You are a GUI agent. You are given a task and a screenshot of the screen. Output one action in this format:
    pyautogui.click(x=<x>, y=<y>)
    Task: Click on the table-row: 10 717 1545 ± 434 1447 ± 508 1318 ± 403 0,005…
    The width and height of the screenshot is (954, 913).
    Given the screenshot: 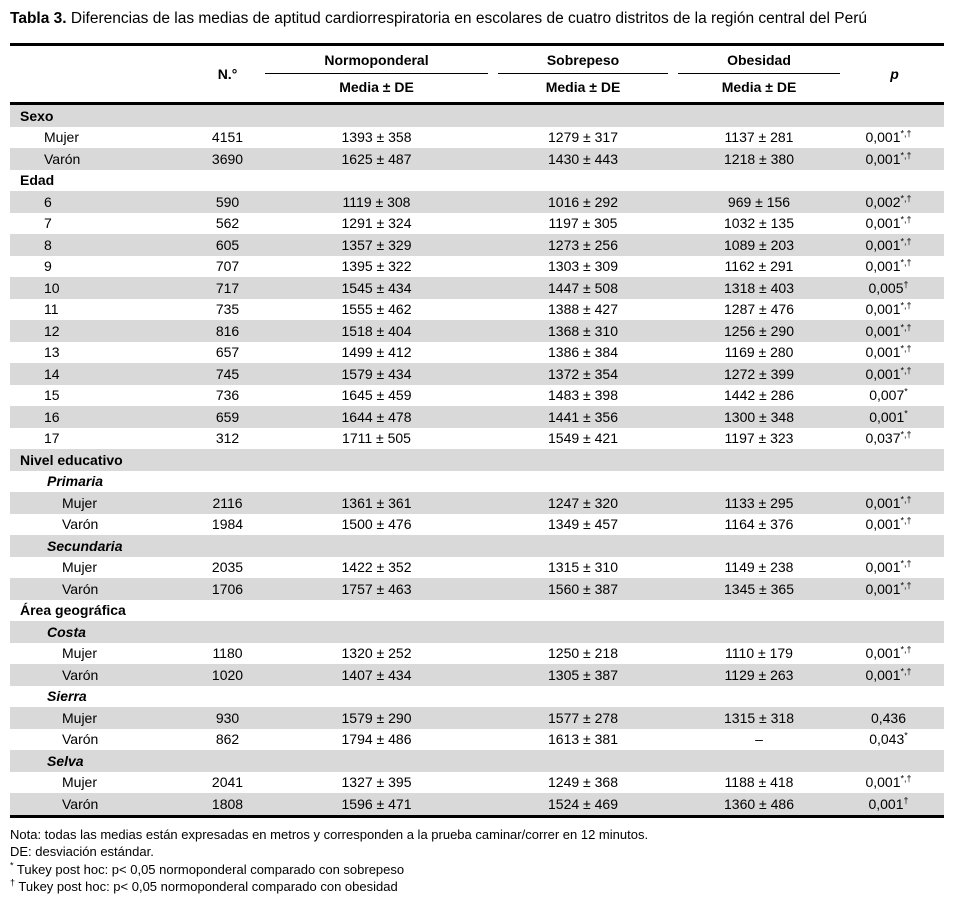 What is the action you would take?
    pyautogui.click(x=477, y=288)
    